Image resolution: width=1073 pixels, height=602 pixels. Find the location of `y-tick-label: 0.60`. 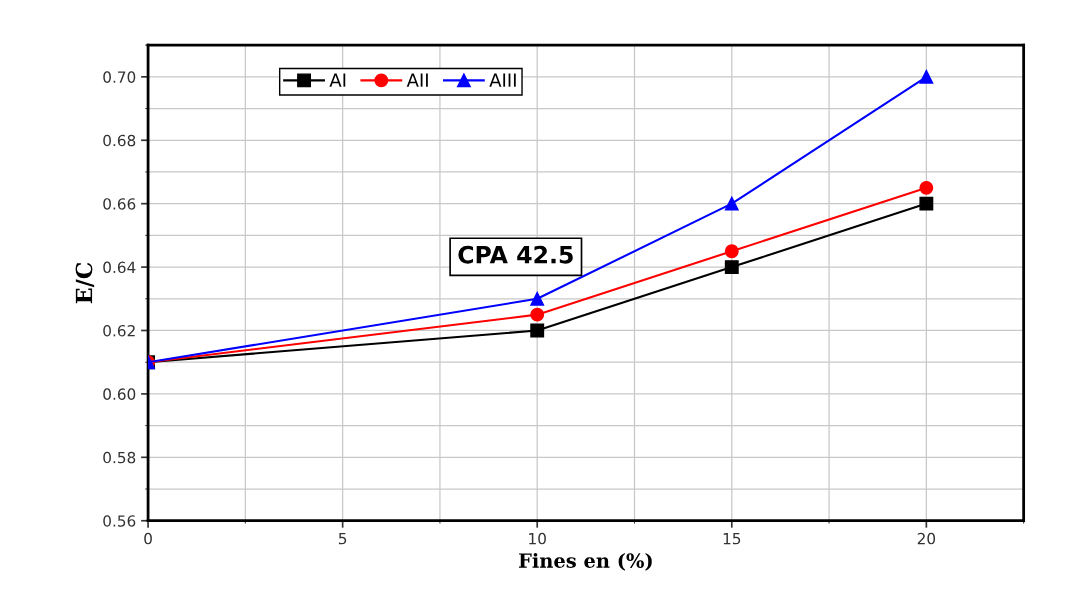

y-tick-label: 0.60 is located at coordinates (119, 394).